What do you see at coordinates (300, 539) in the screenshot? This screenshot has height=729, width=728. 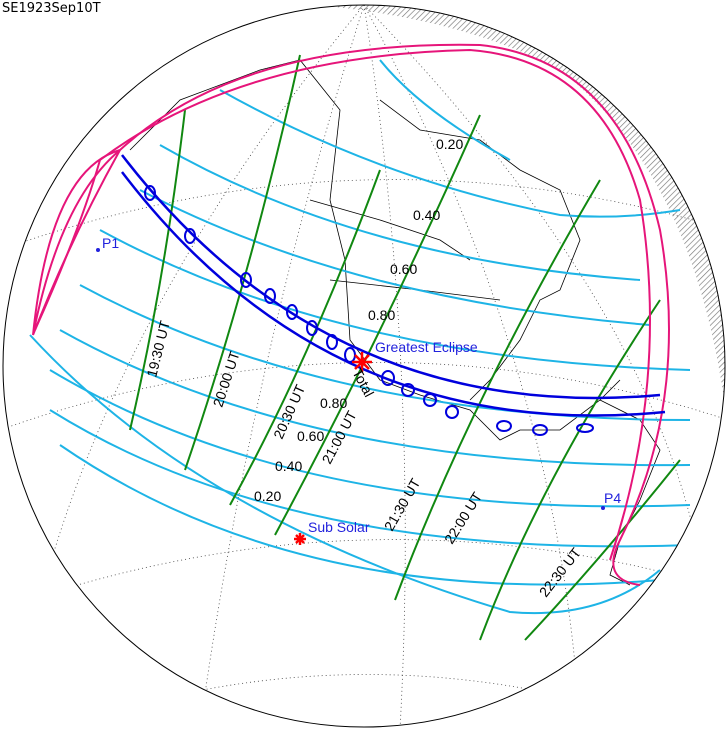 I see `sub-solar-marker-icon` at bounding box center [300, 539].